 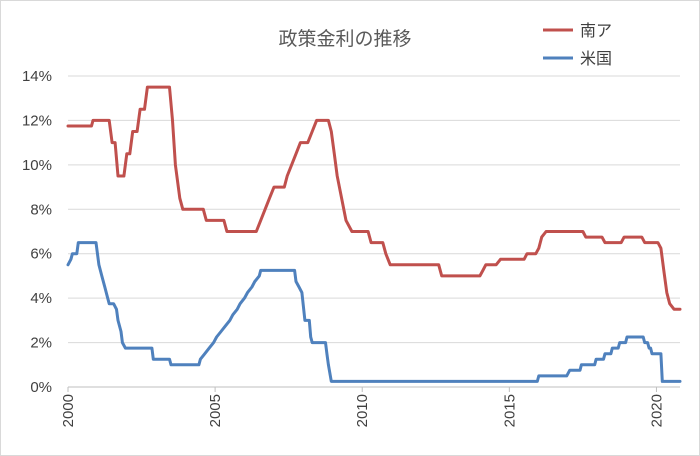 I want to click on chart-title: 政策金利の推移, so click(x=344, y=39).